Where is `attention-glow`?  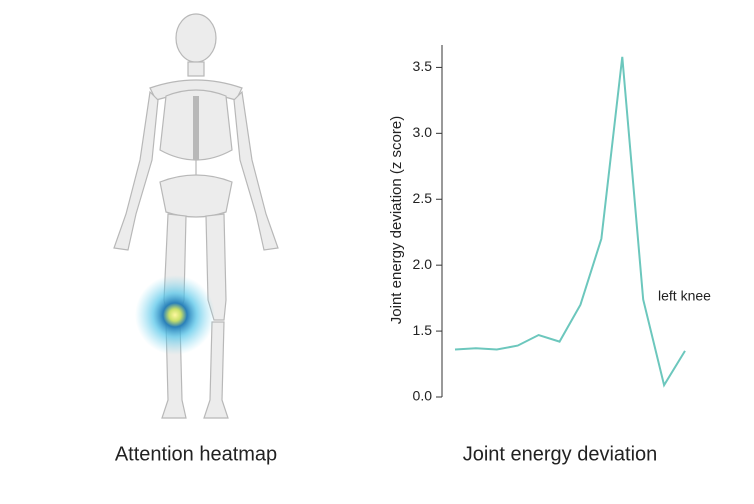
attention-glow is located at coordinates (175, 315).